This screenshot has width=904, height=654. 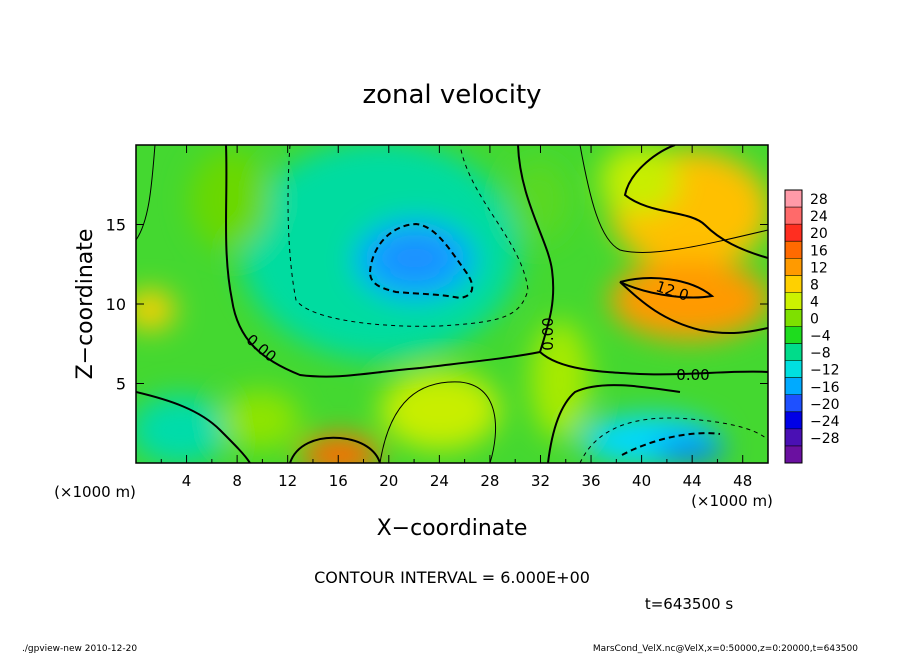 I want to click on contour-zero-mid, so click(x=536, y=249).